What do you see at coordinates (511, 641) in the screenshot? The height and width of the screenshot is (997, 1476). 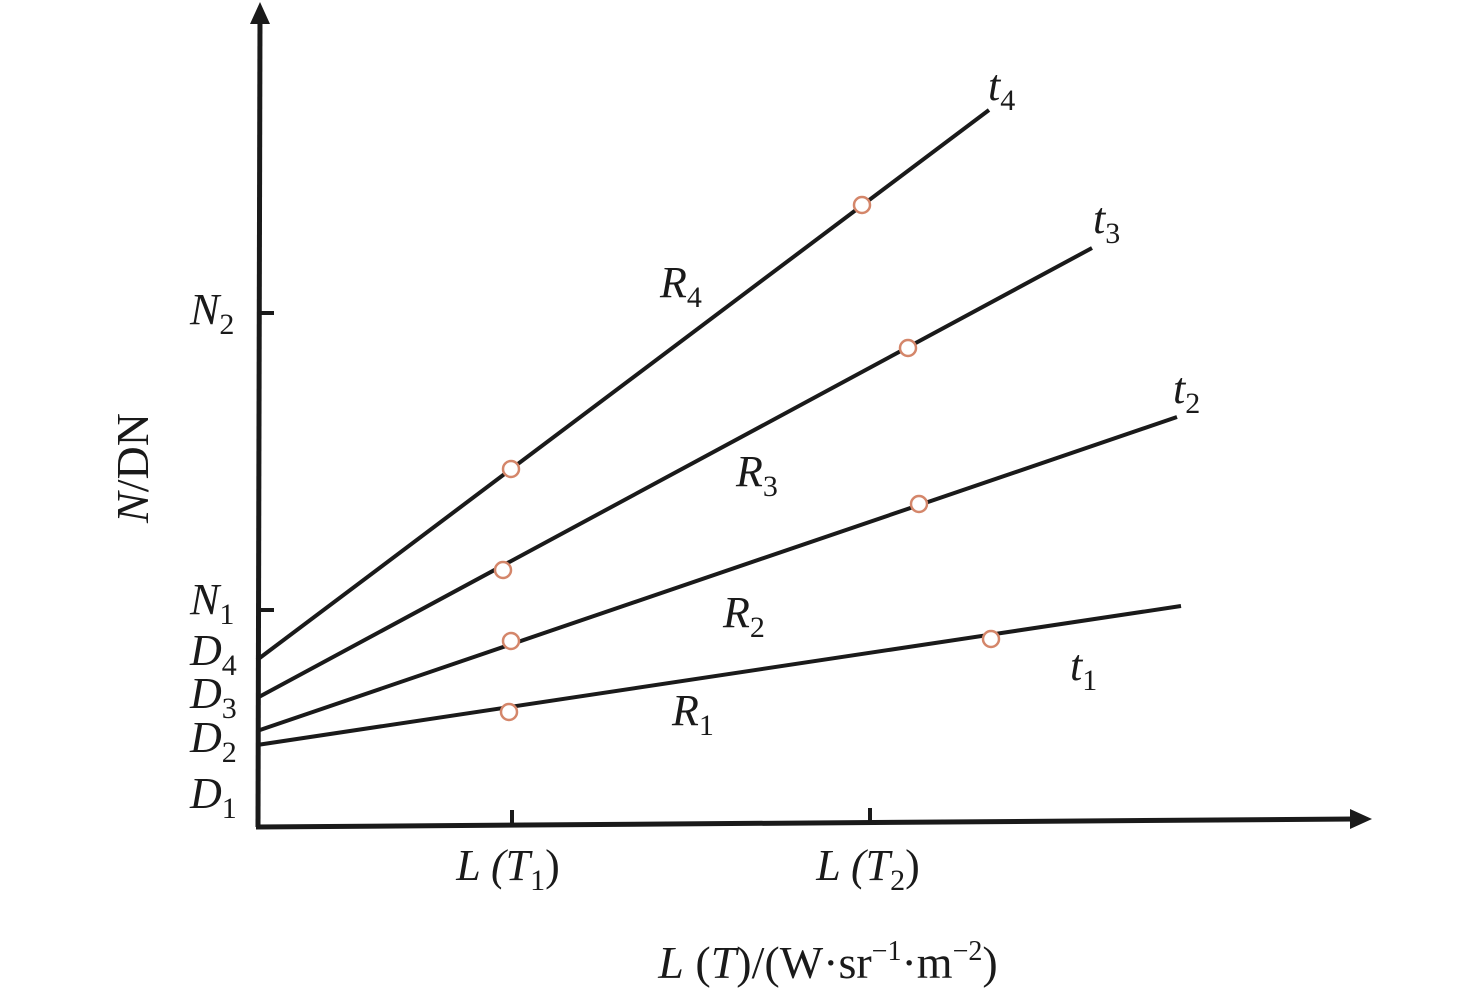 I see `marker-r2-t1` at bounding box center [511, 641].